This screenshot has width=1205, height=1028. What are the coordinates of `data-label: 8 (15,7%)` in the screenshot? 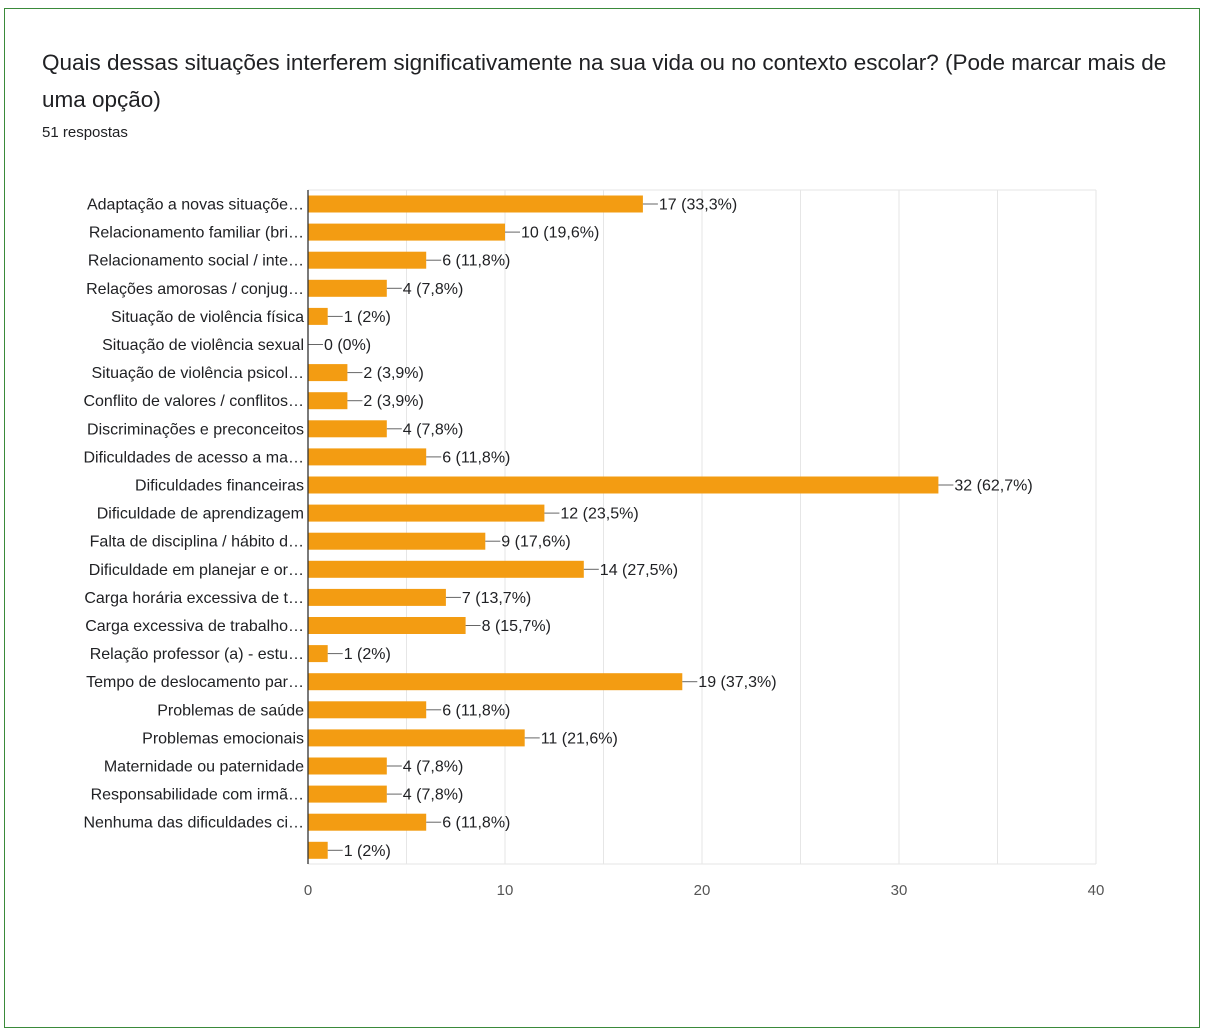 It's located at (516, 626).